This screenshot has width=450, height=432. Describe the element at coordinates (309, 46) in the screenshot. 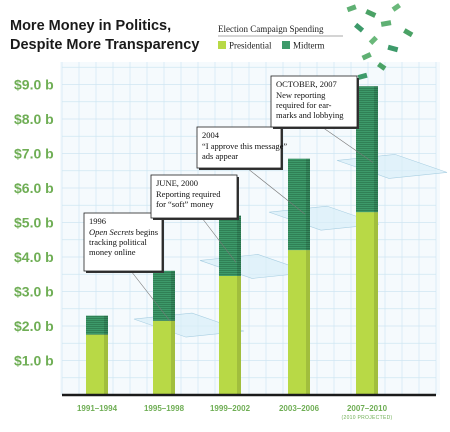

I see `legend-label-midterm: Midterm` at that location.